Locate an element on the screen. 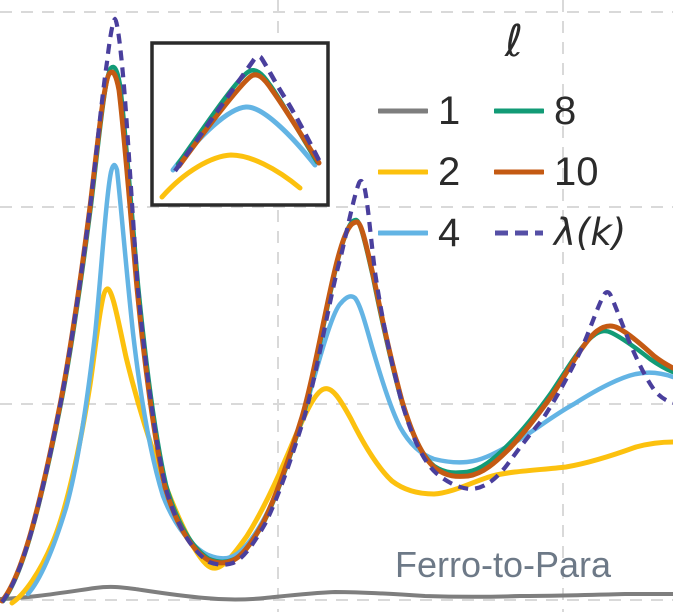  inset-plot is located at coordinates (240, 124).